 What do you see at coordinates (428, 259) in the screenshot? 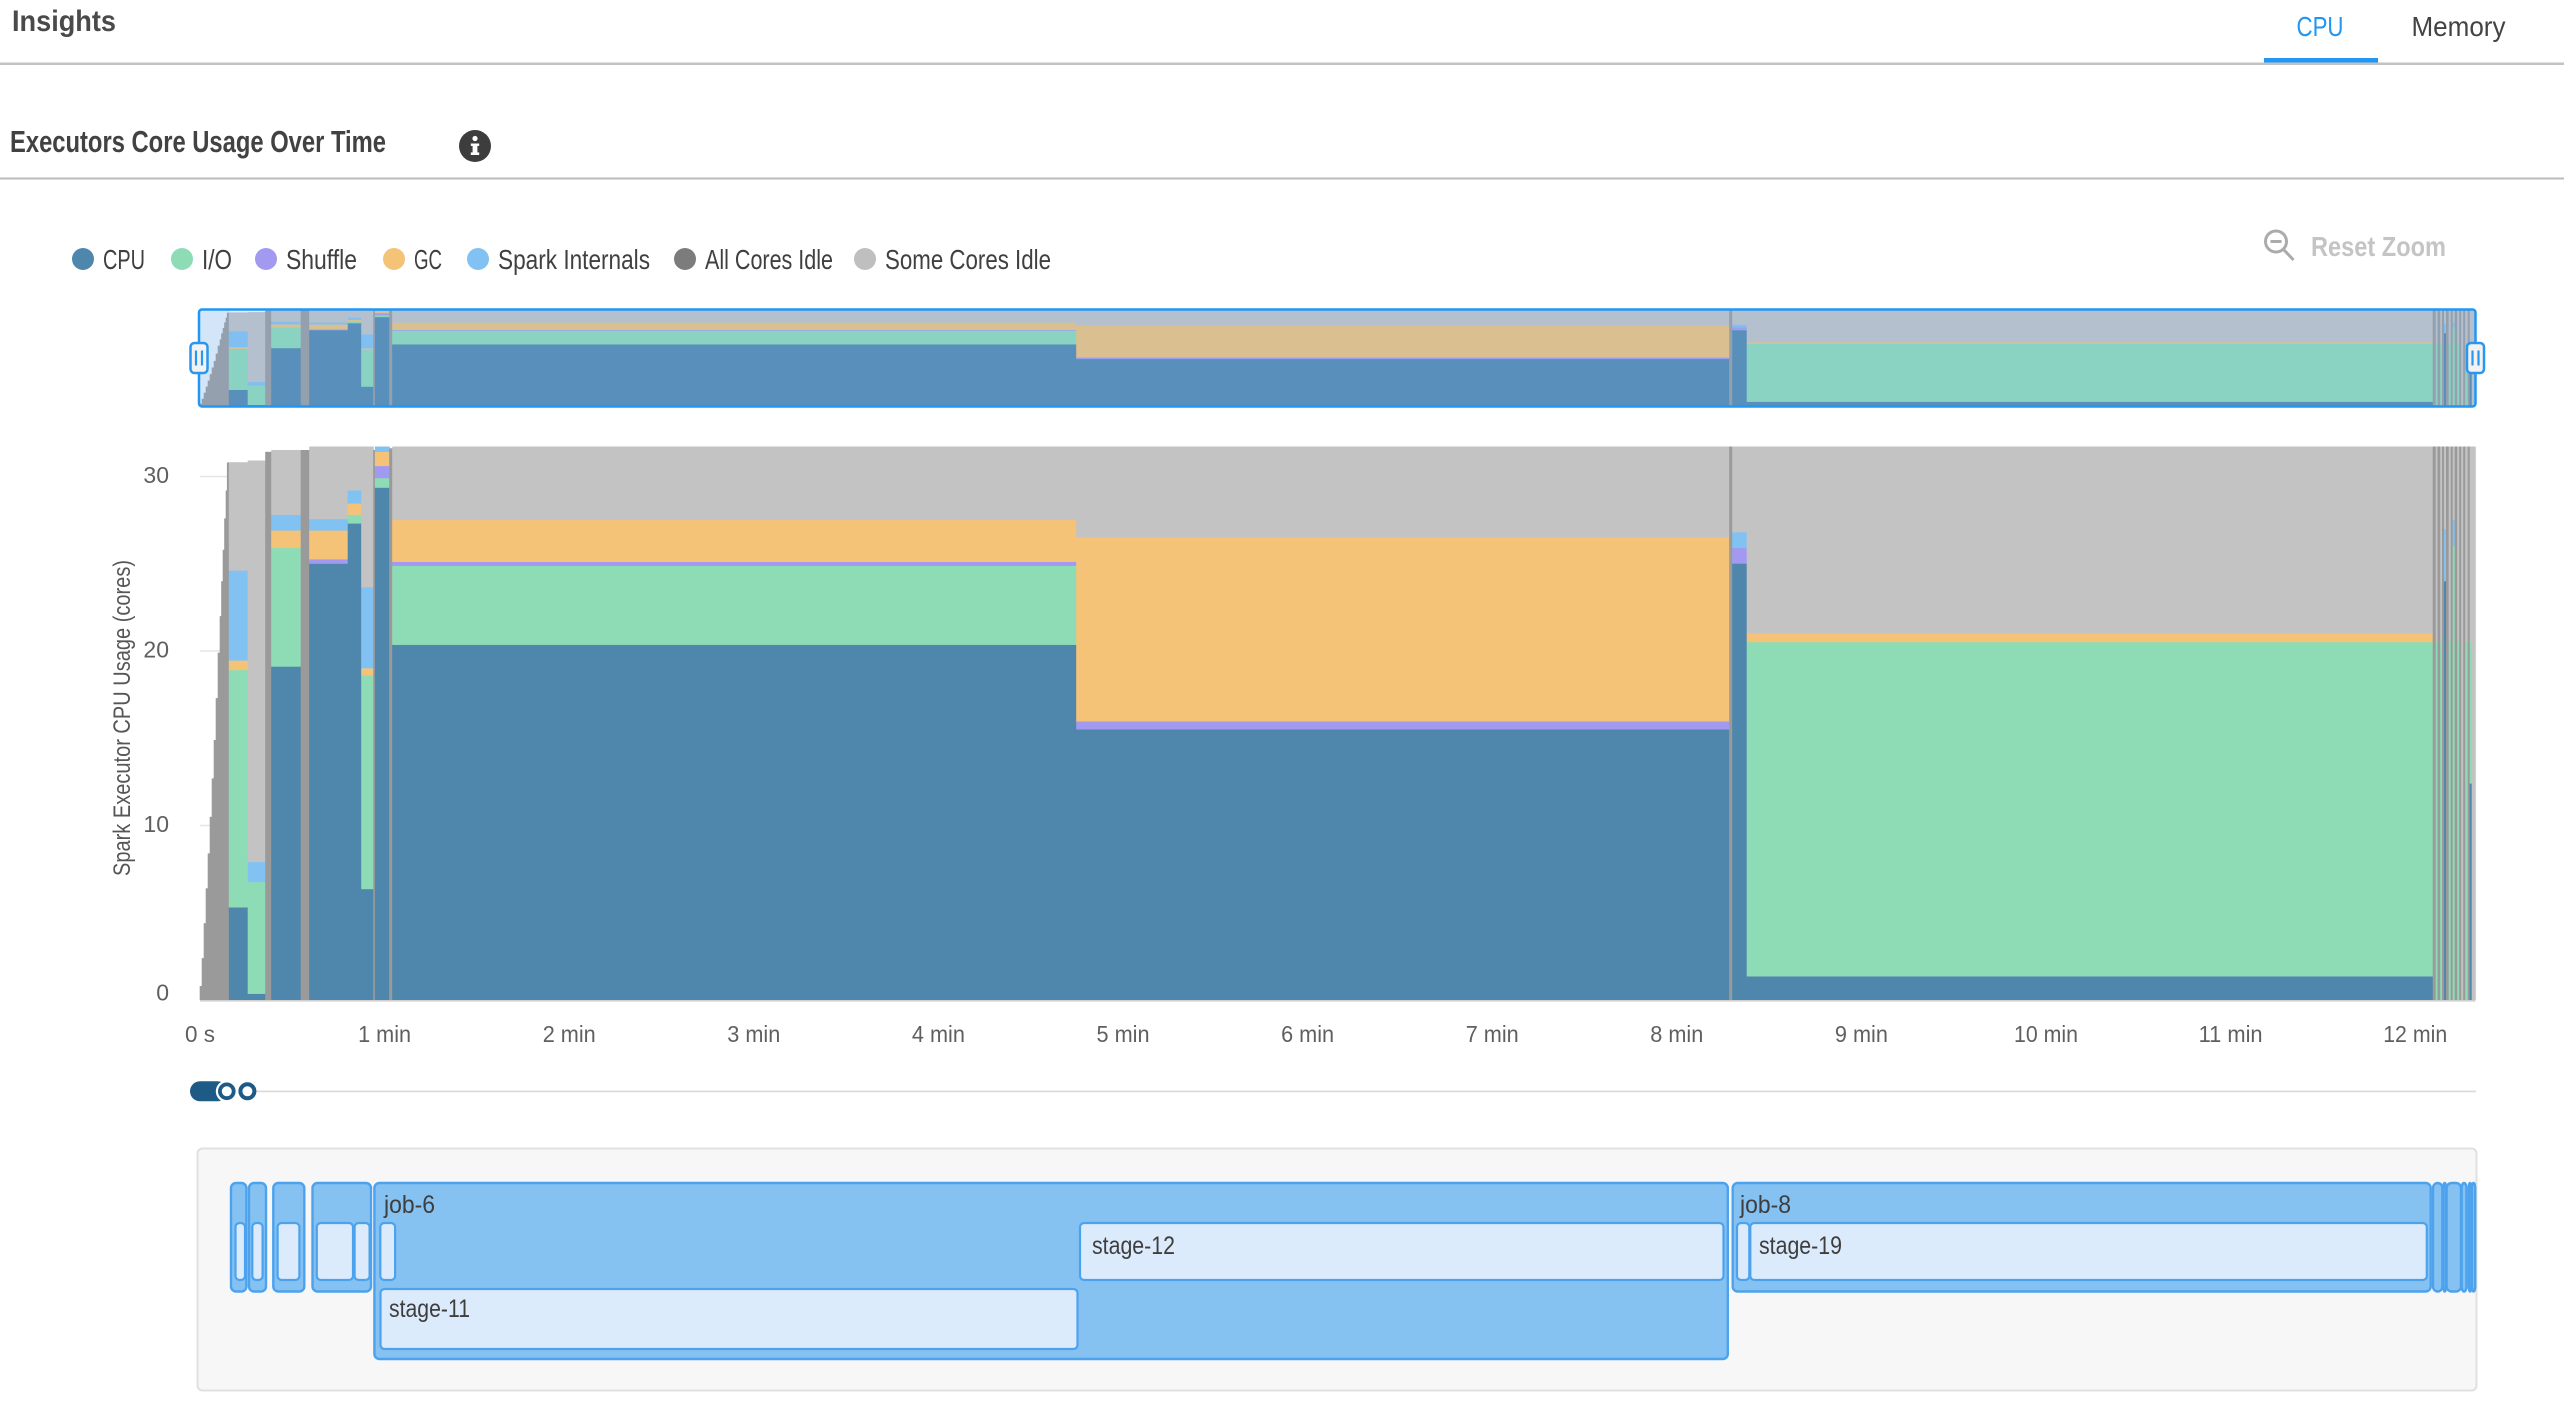
I see `svg-text: GC` at bounding box center [428, 259].